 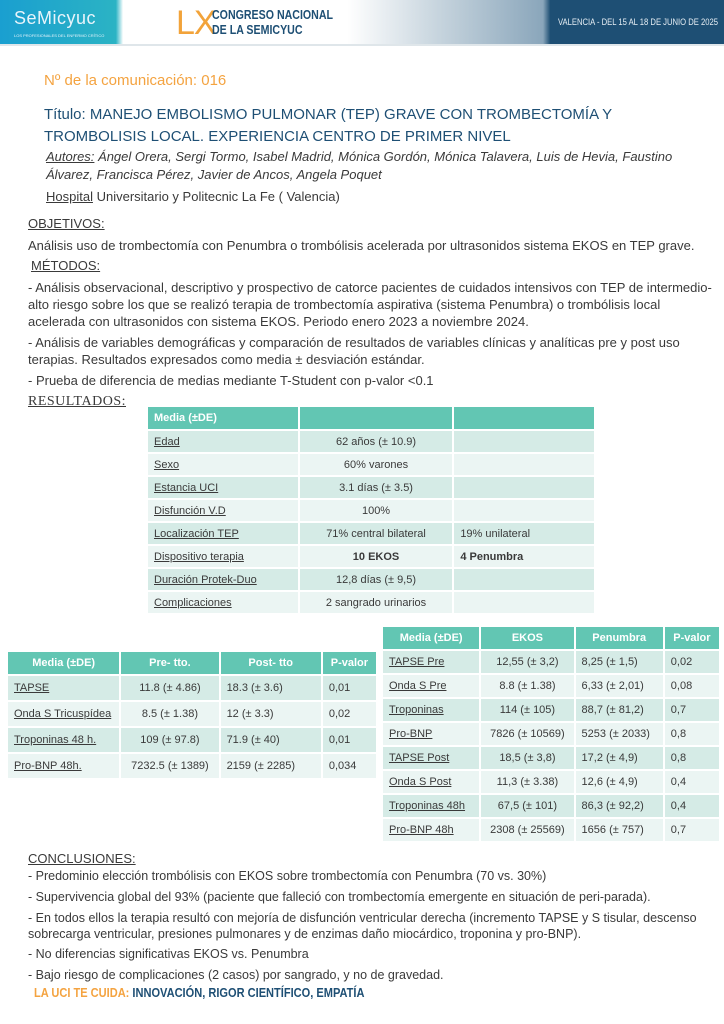 What do you see at coordinates (691, 734) in the screenshot?
I see `cell-value: 0,8` at bounding box center [691, 734].